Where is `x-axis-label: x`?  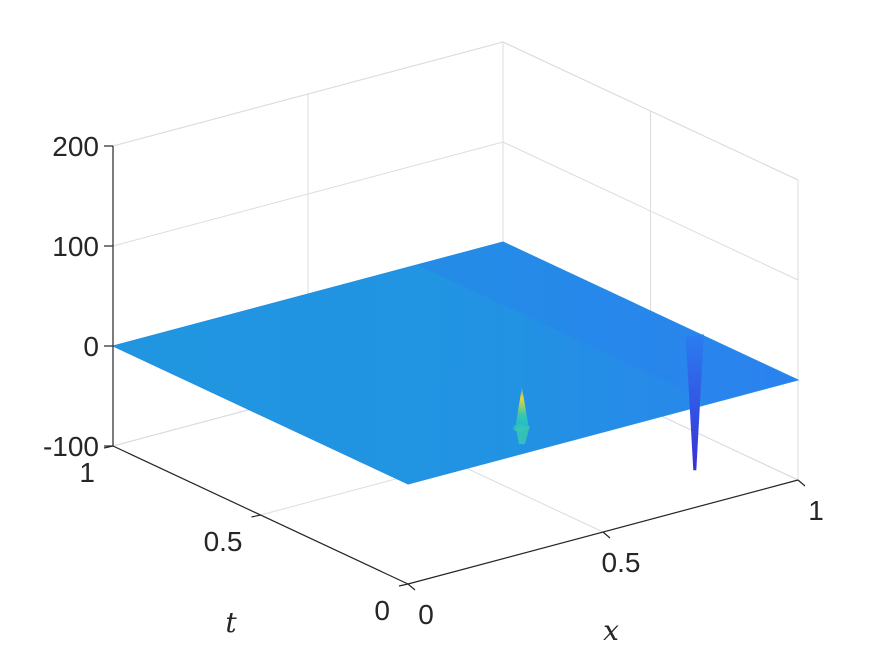 x-axis-label: x is located at coordinates (611, 630).